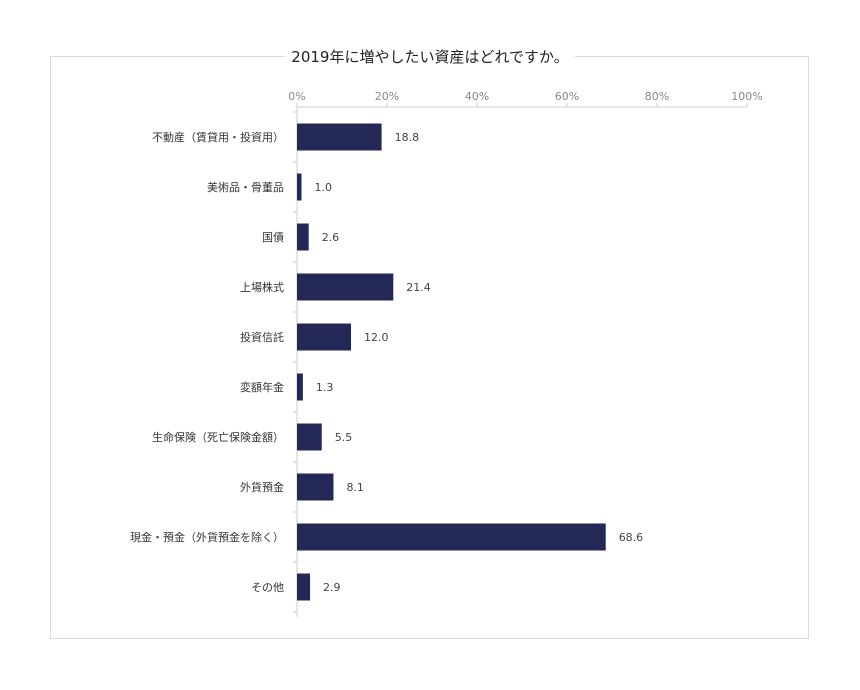  What do you see at coordinates (296, 96) in the screenshot?
I see `x-tick-label: 0%` at bounding box center [296, 96].